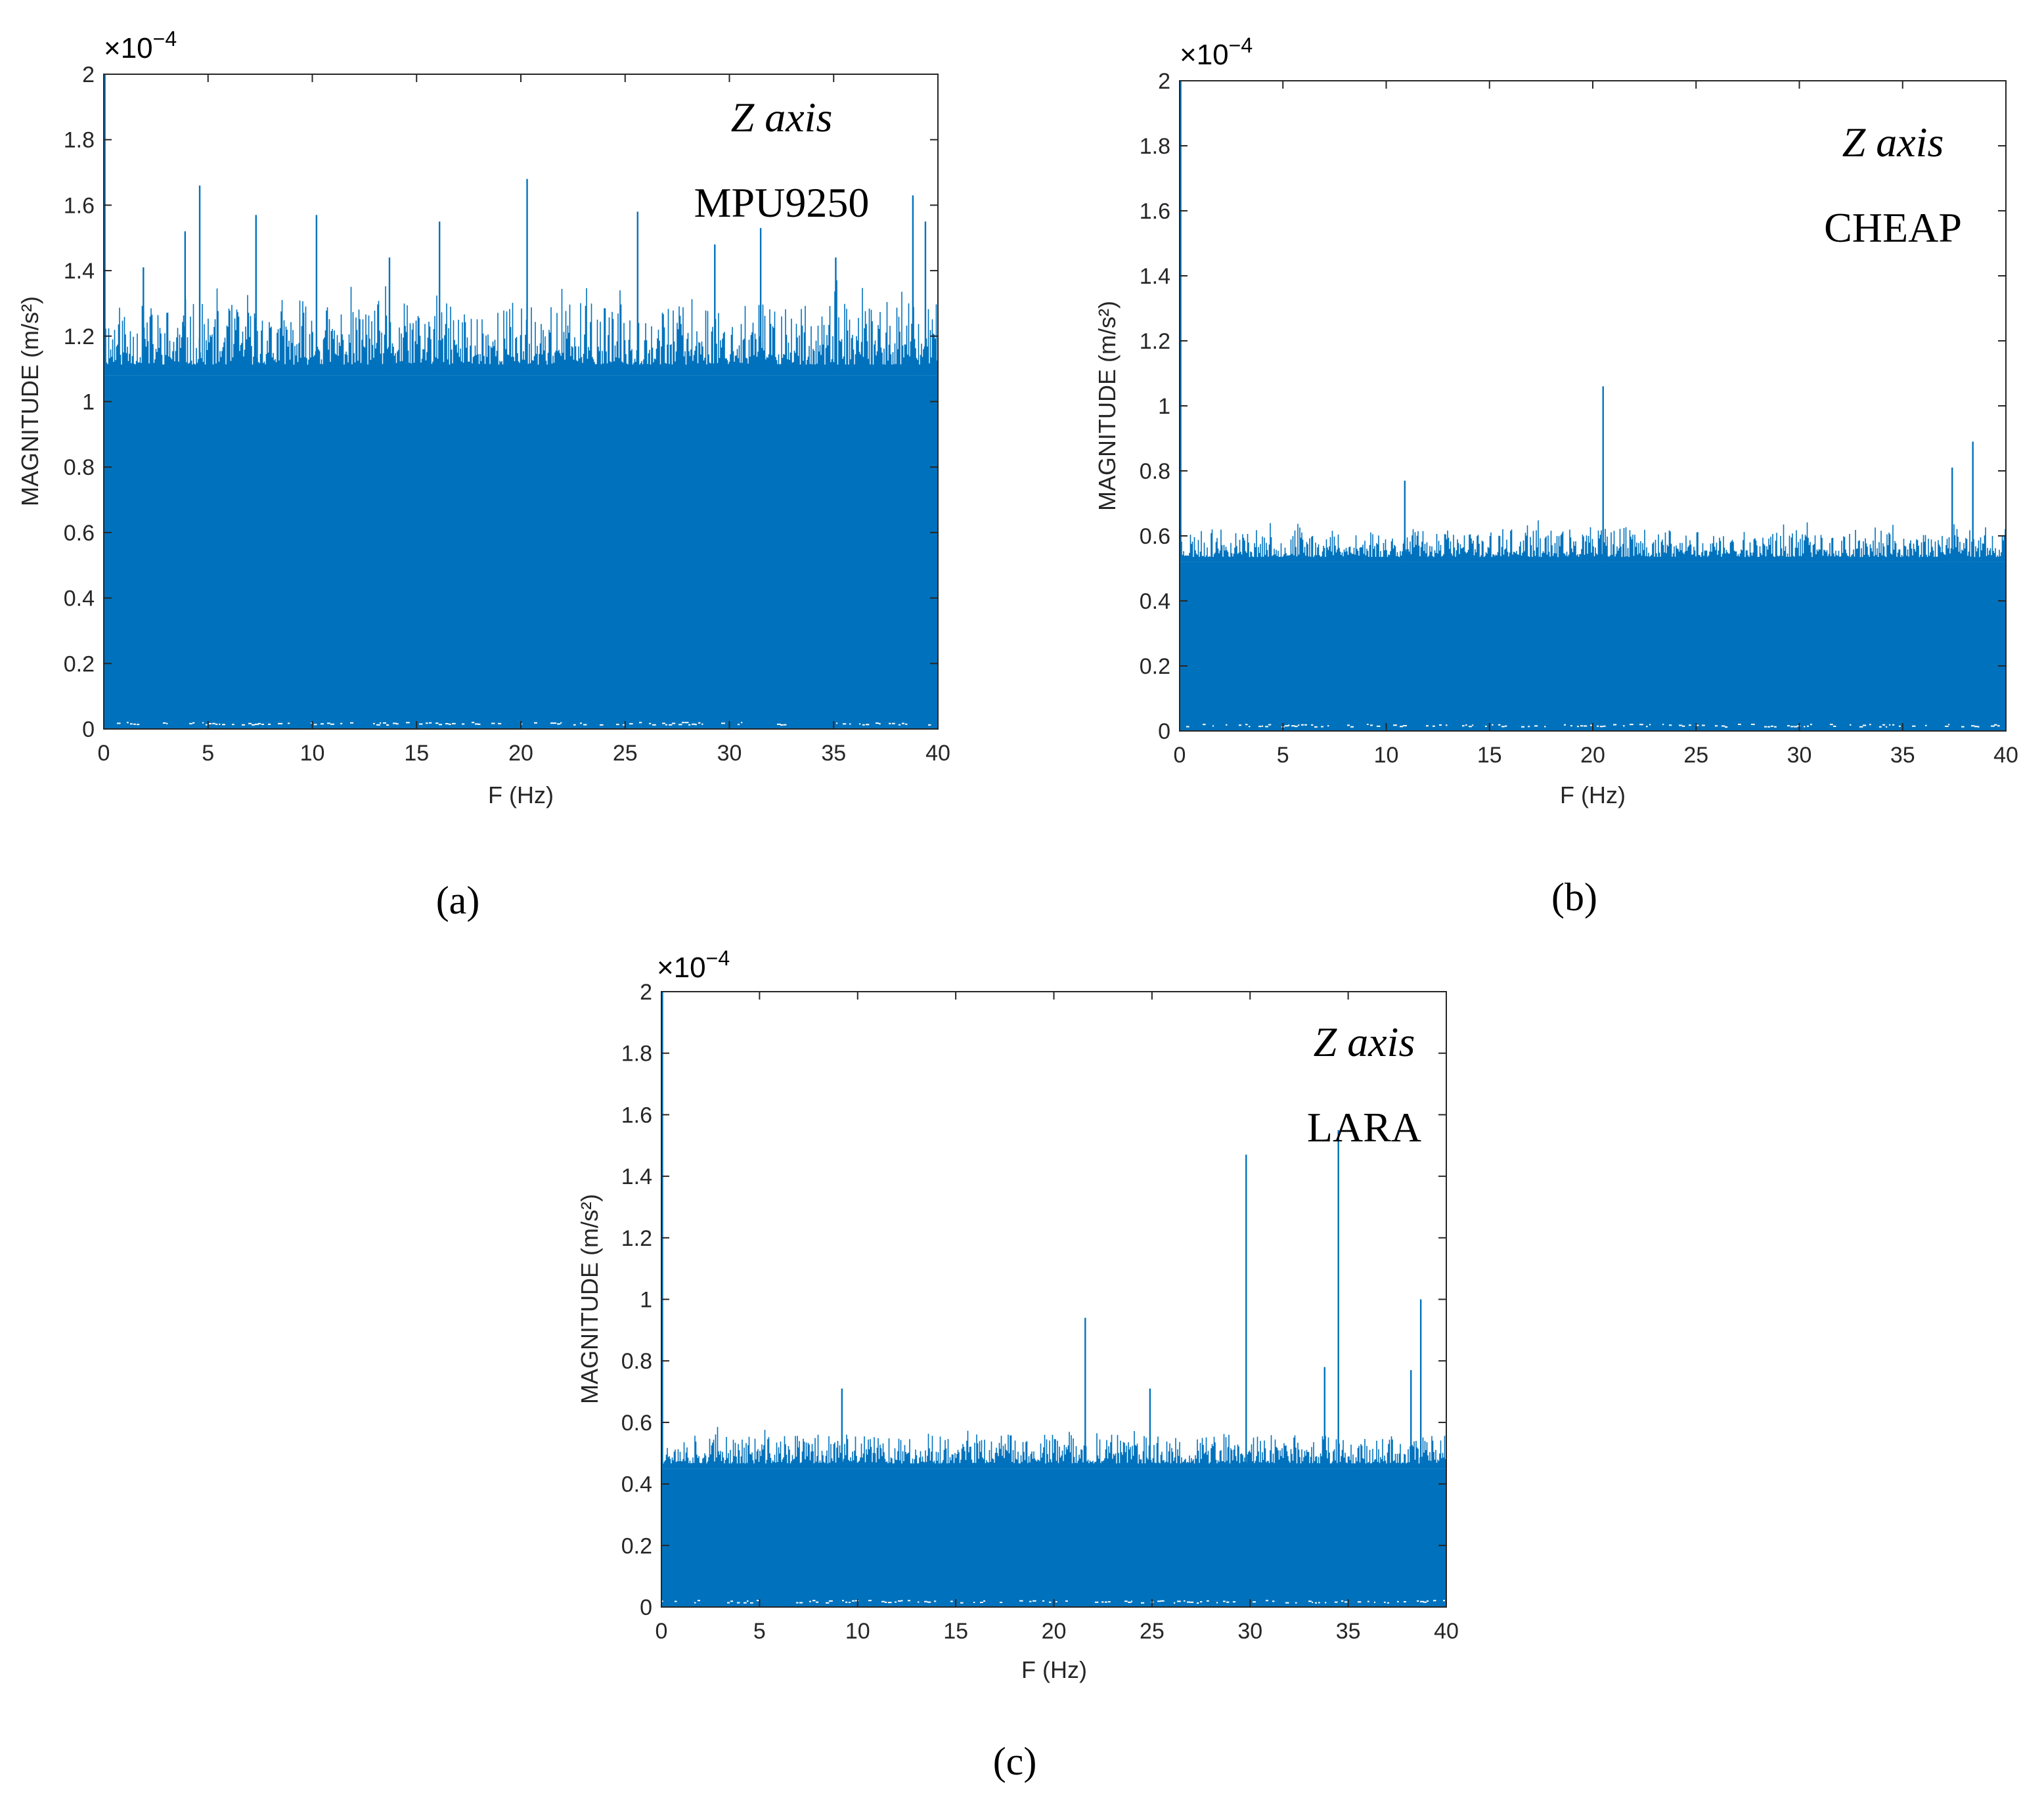 The width and height of the screenshot is (2044, 1806). What do you see at coordinates (1387, 755) in the screenshot?
I see `x-tick-label-b: 10` at bounding box center [1387, 755].